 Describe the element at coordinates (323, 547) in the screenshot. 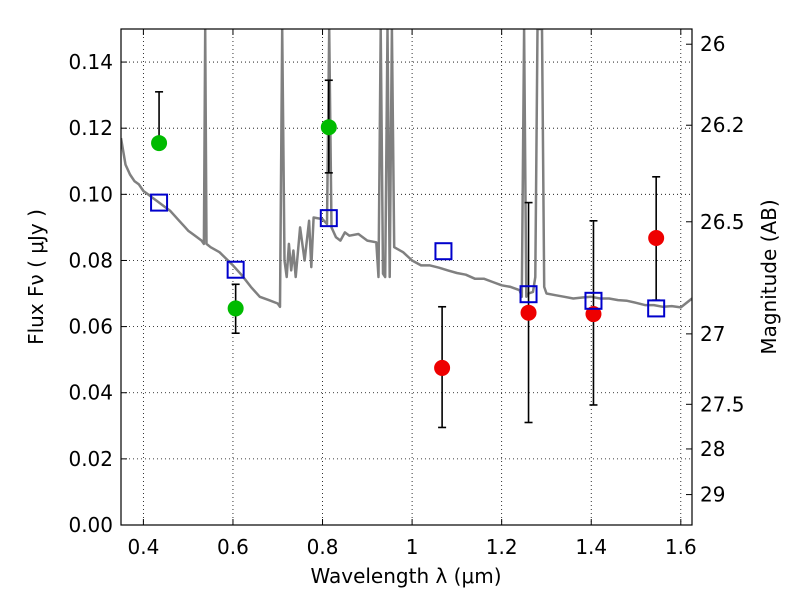

I see `x-tick-label: 0.8` at that location.